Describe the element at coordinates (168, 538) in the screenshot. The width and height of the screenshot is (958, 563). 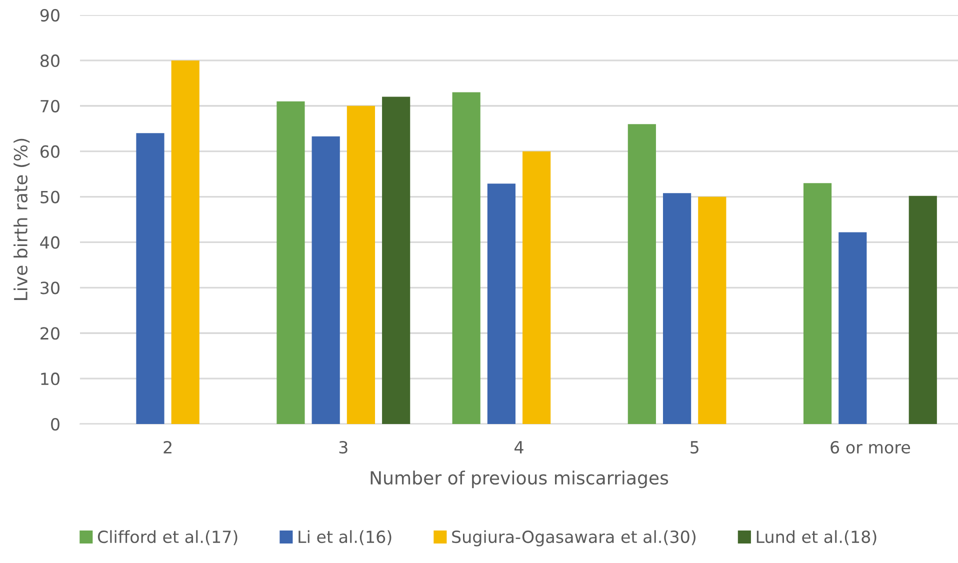
I see `legend-label: Clifford et al.(17)` at that location.